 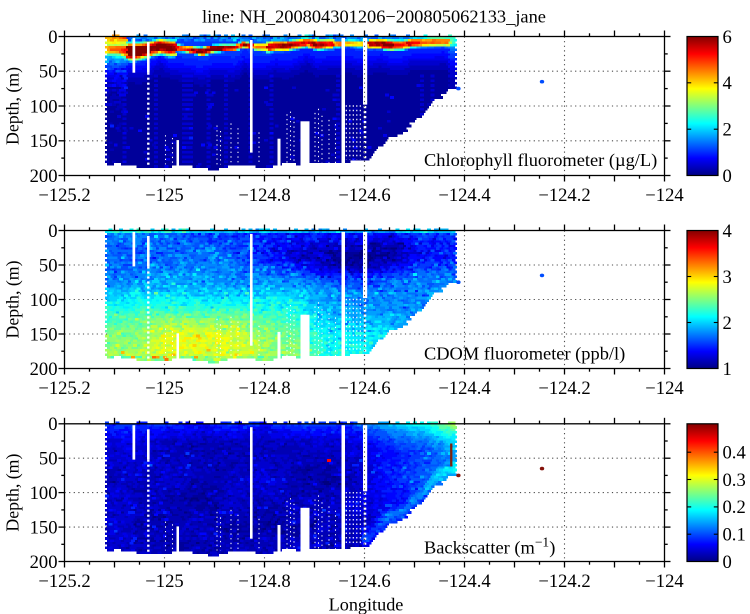 What do you see at coordinates (734, 480) in the screenshot?
I see `svg-text: 0.3` at bounding box center [734, 480].